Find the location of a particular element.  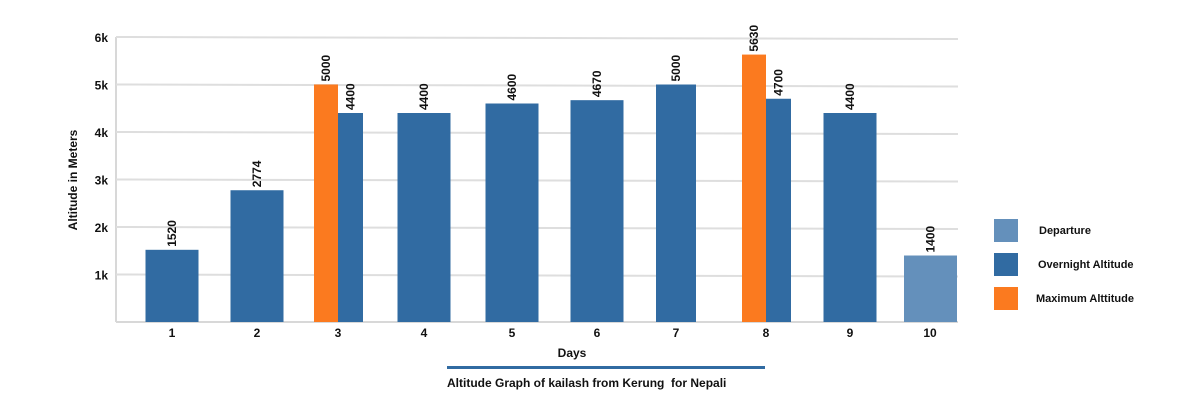

x-tick-label: 5 is located at coordinates (512, 333).